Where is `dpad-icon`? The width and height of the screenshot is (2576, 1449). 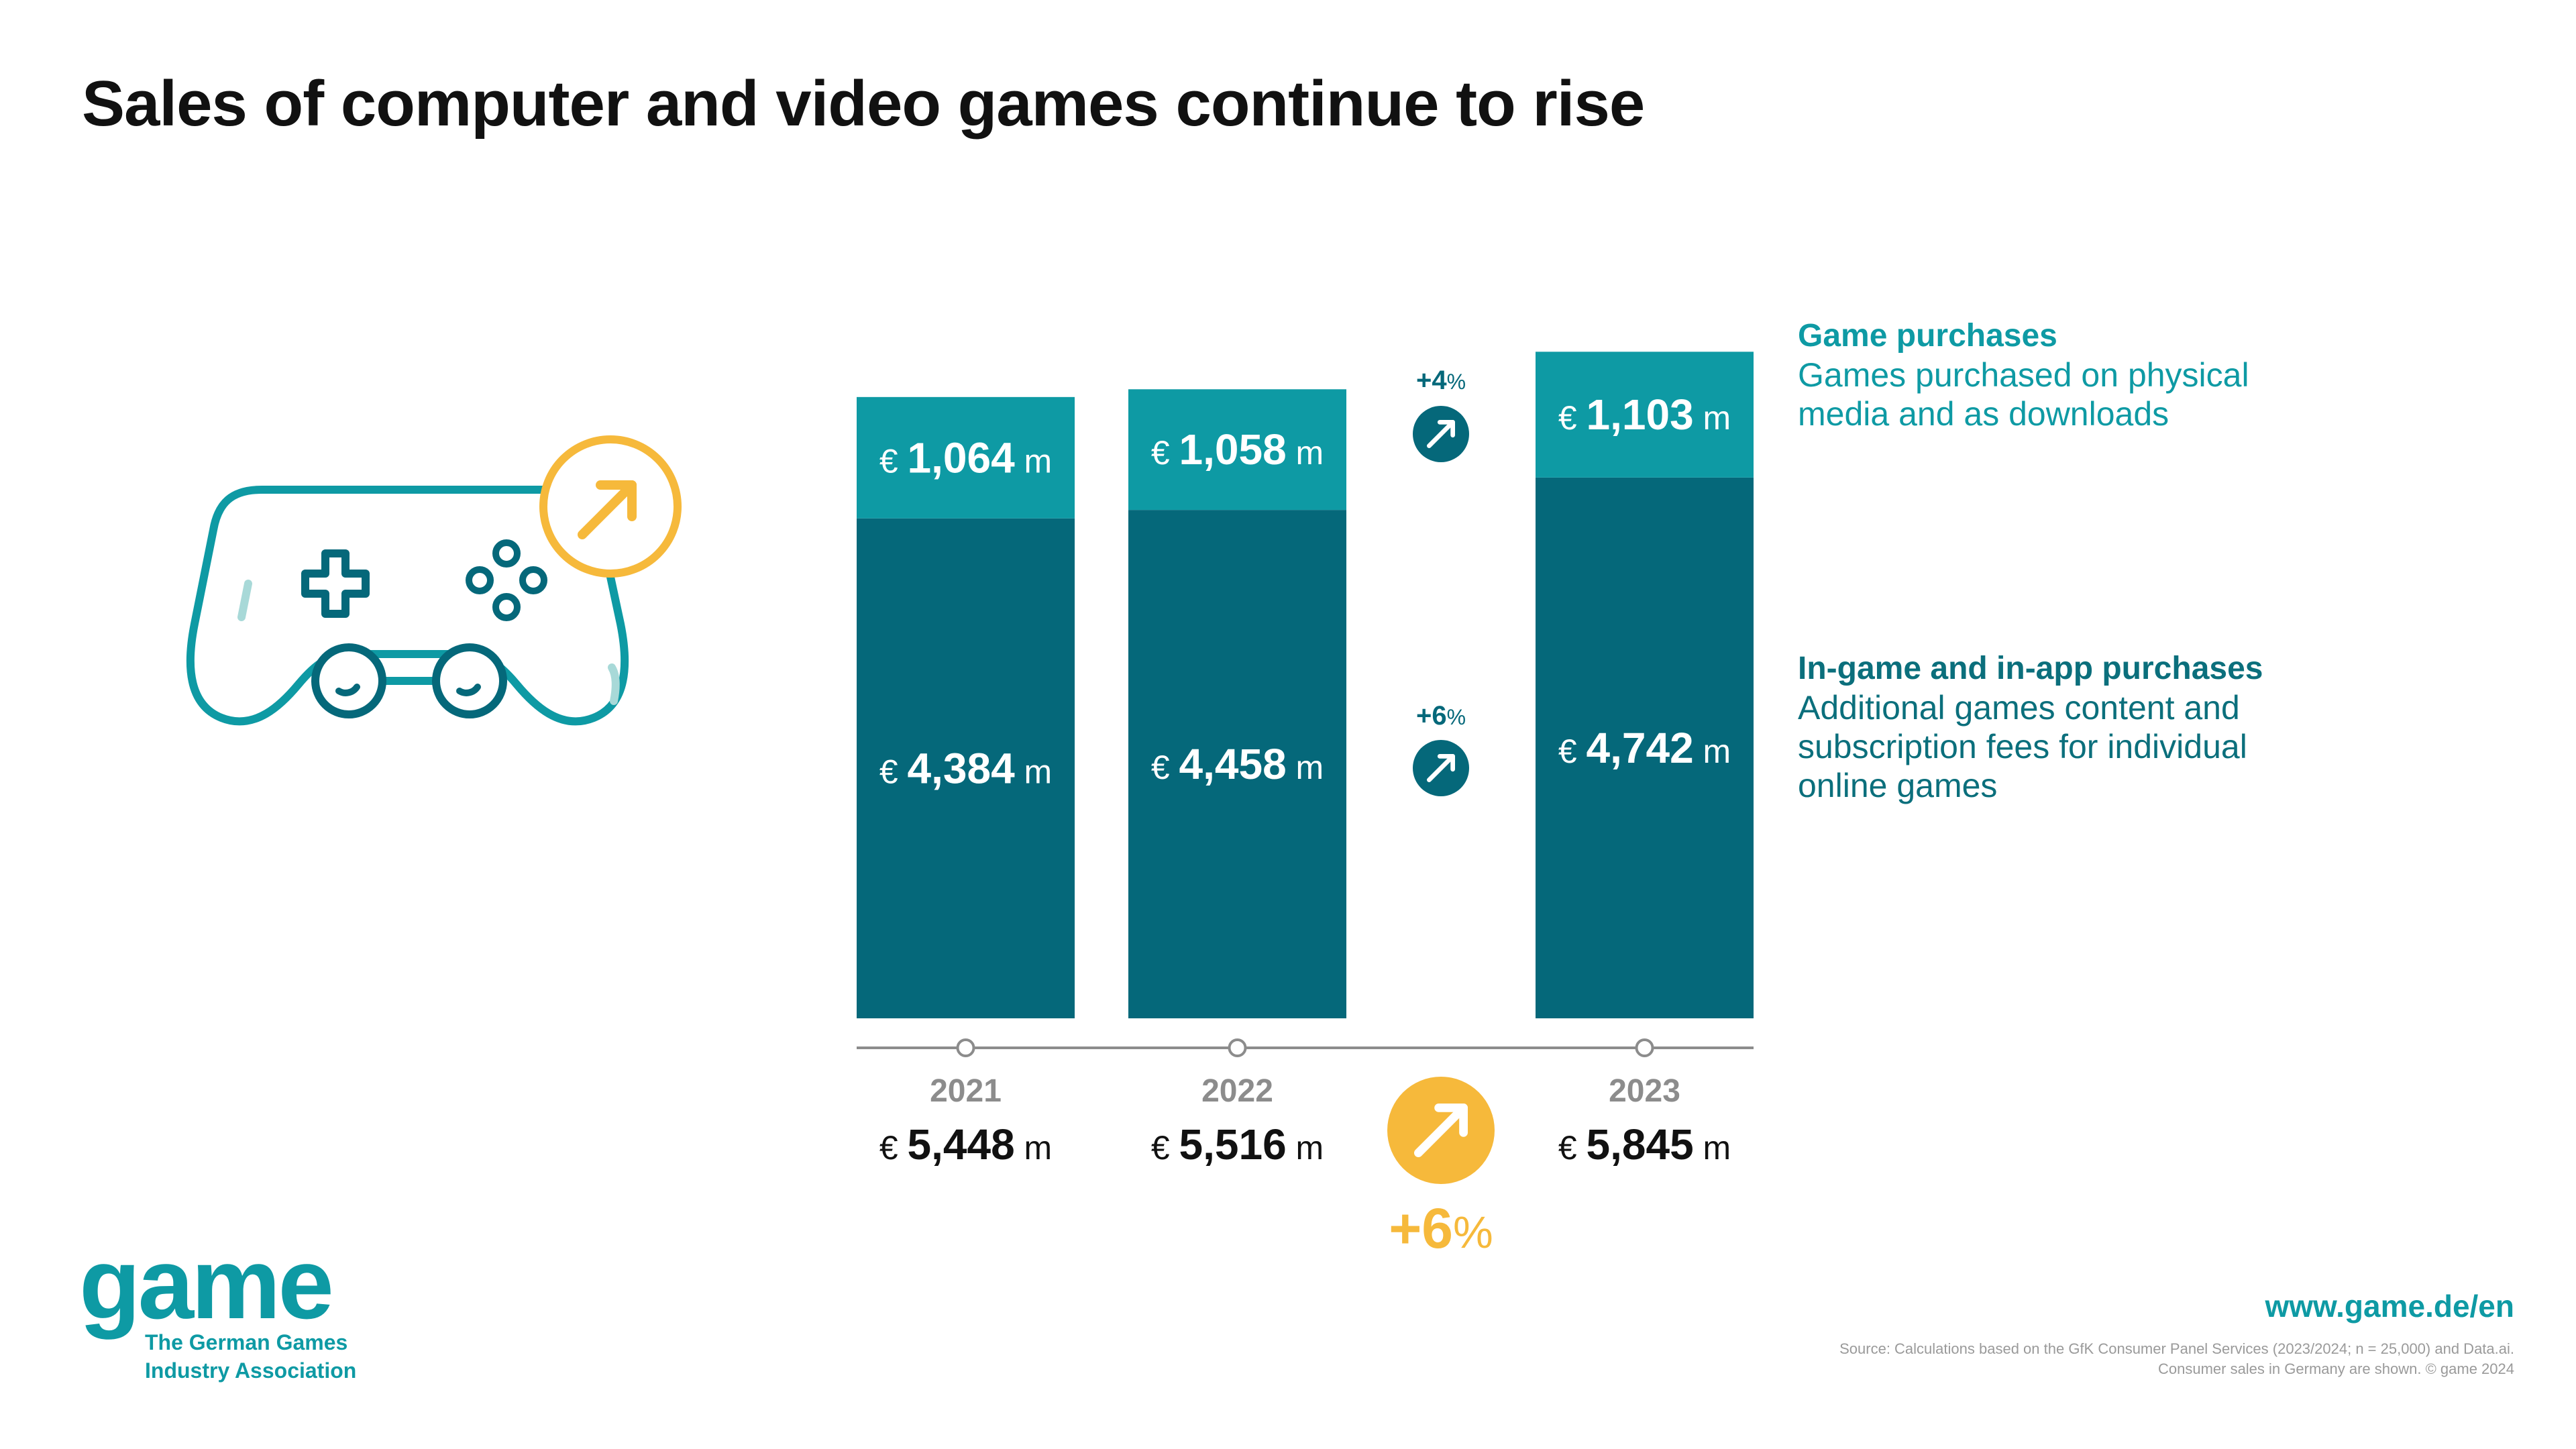
dpad-icon is located at coordinates (335, 583).